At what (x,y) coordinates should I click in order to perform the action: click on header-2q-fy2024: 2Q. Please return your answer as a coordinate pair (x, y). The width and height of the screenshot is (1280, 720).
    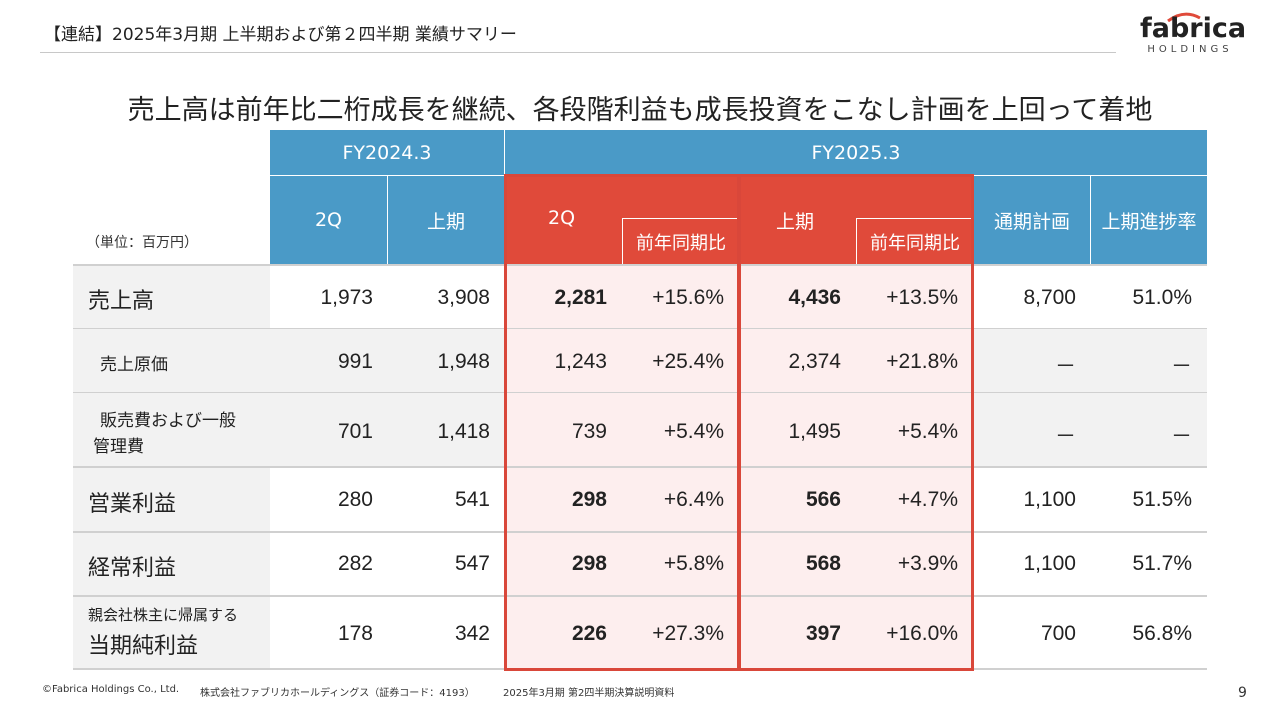
    Looking at the image, I should click on (328, 220).